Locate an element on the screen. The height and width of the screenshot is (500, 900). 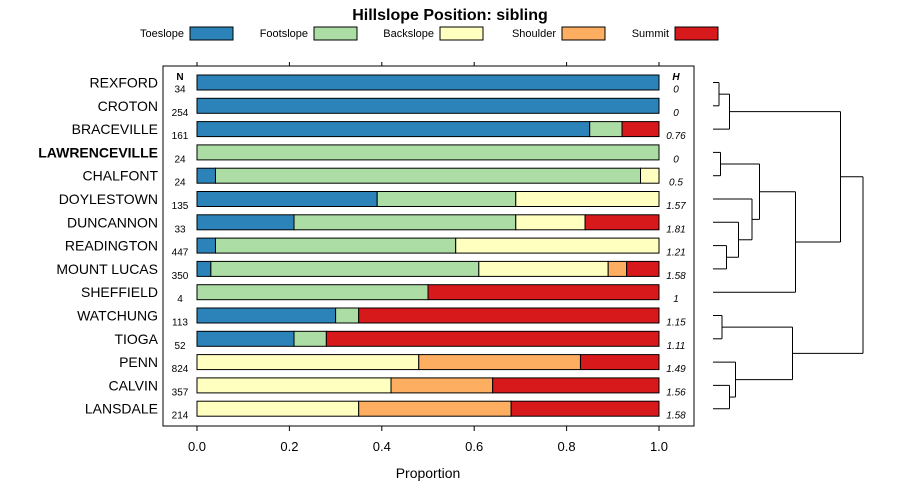
category-label: READINGTON is located at coordinates (111, 246).